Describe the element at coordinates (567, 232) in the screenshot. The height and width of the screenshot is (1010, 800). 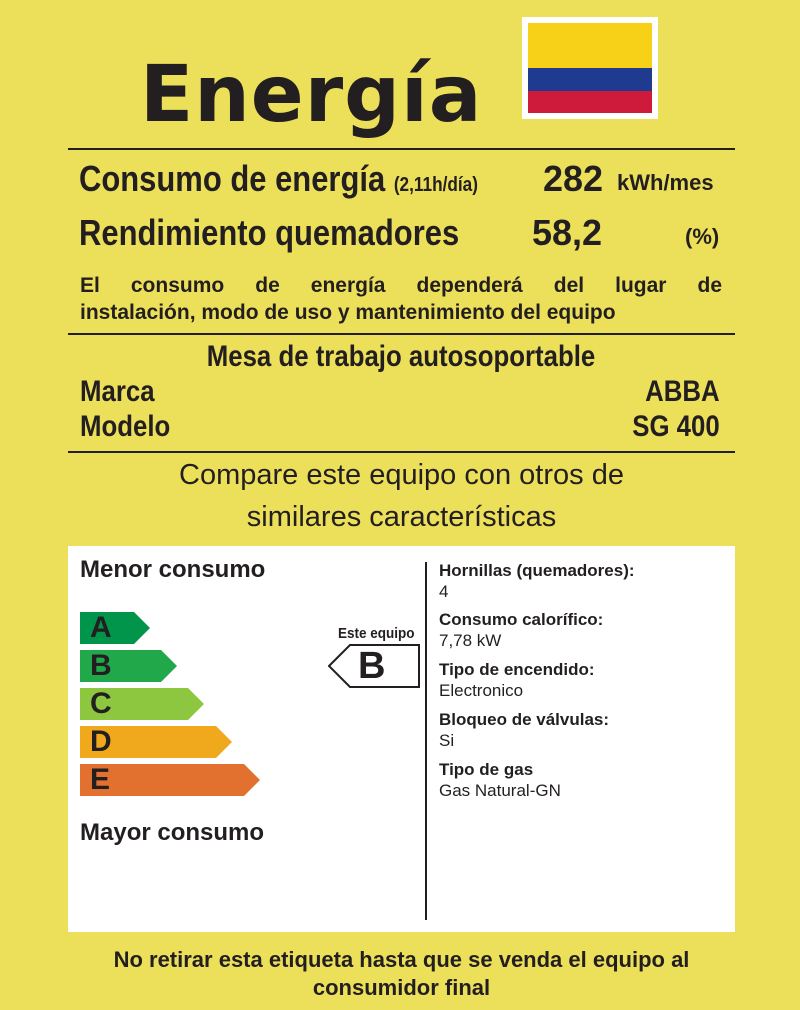
I see `efficiency-value: 58,2` at that location.